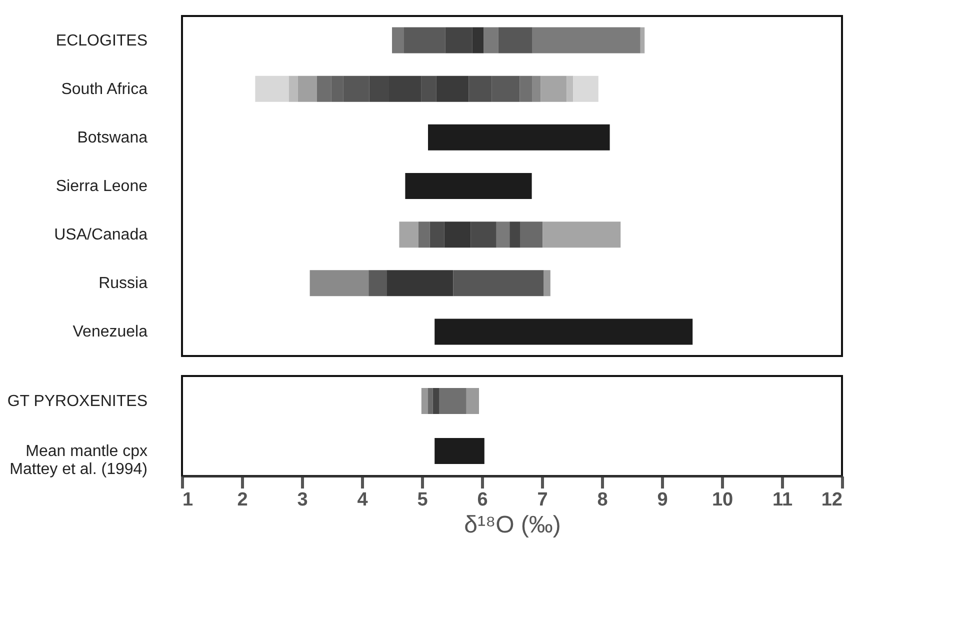 The height and width of the screenshot is (621, 973). I want to click on x-axis-title: δ¹⁸O (‰), so click(512, 525).